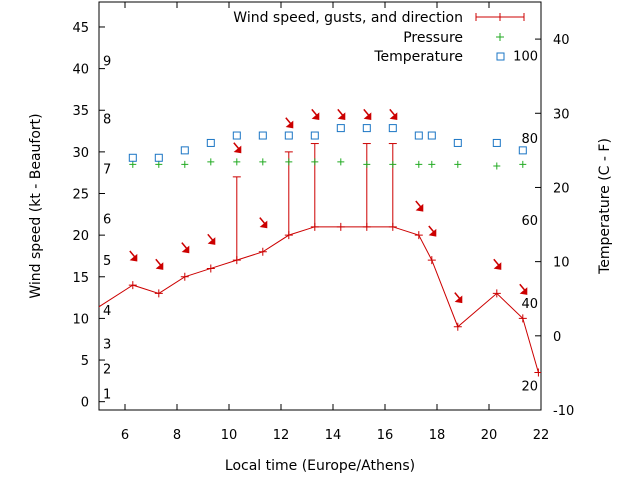 This screenshot has height=480, width=640. What do you see at coordinates (529, 221) in the screenshot?
I see `fahrenheit-label: 60` at bounding box center [529, 221].